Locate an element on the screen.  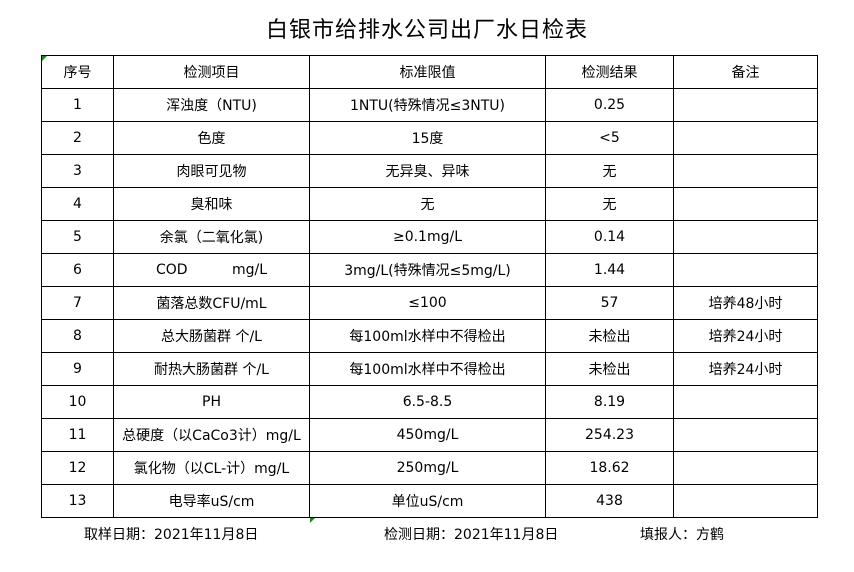
standard-limit-cell: 1NTU(特殊情况≤3NTU) is located at coordinates (427, 105).